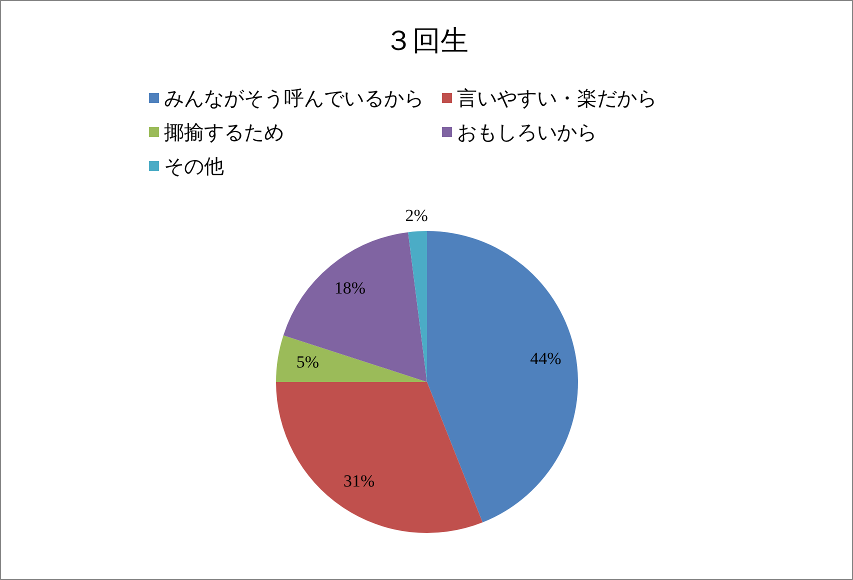 This screenshot has width=853, height=580. What do you see at coordinates (294, 98) in the screenshot?
I see `legend-label: みんながそう呼んでいるから` at bounding box center [294, 98].